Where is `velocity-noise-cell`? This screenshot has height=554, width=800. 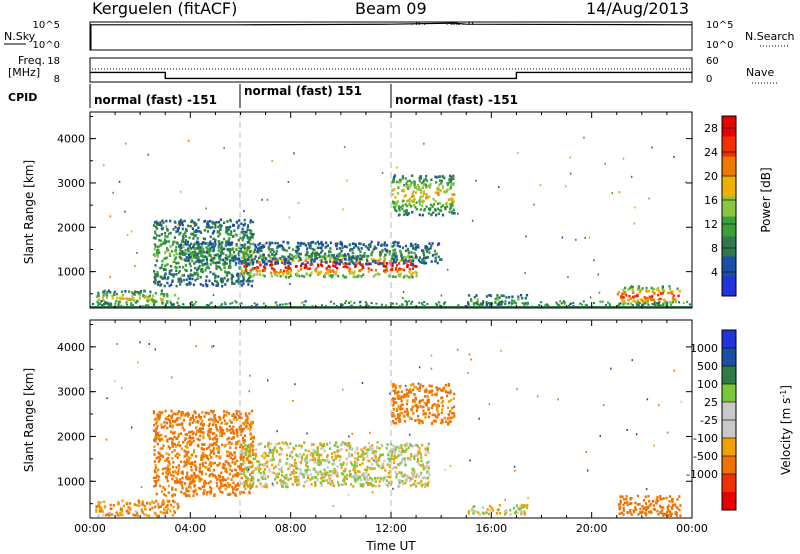 velocity-noise-cell is located at coordinates (468, 372).